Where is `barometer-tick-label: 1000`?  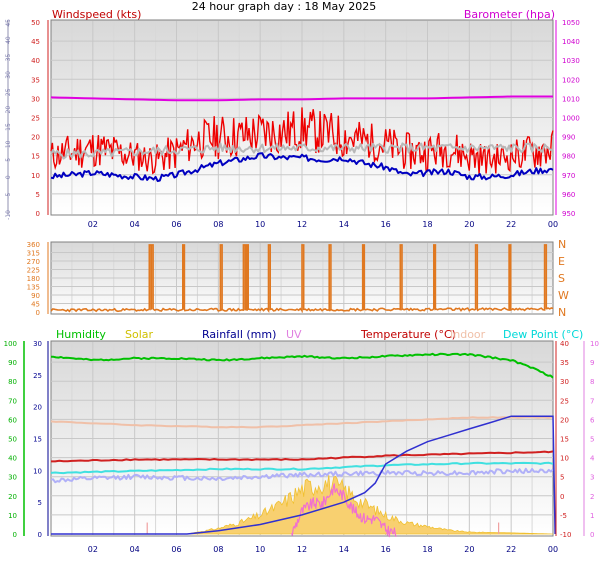 barometer-tick-label: 1000 is located at coordinates (571, 119).